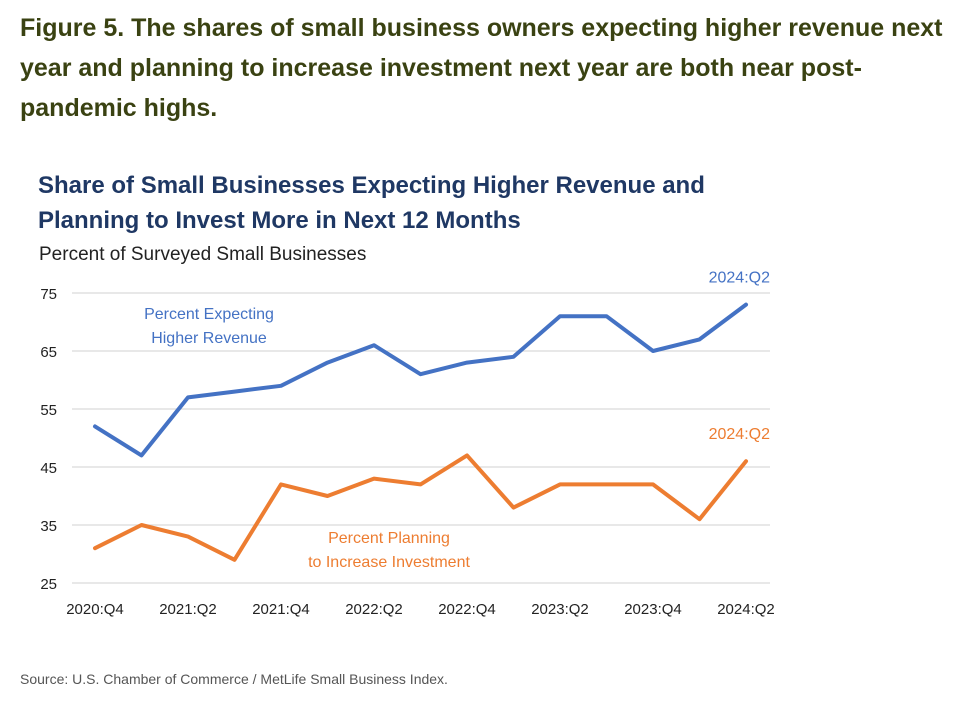 This screenshot has width=965, height=704. Describe the element at coordinates (48, 410) in the screenshot. I see `y-tick-label: 55` at that location.